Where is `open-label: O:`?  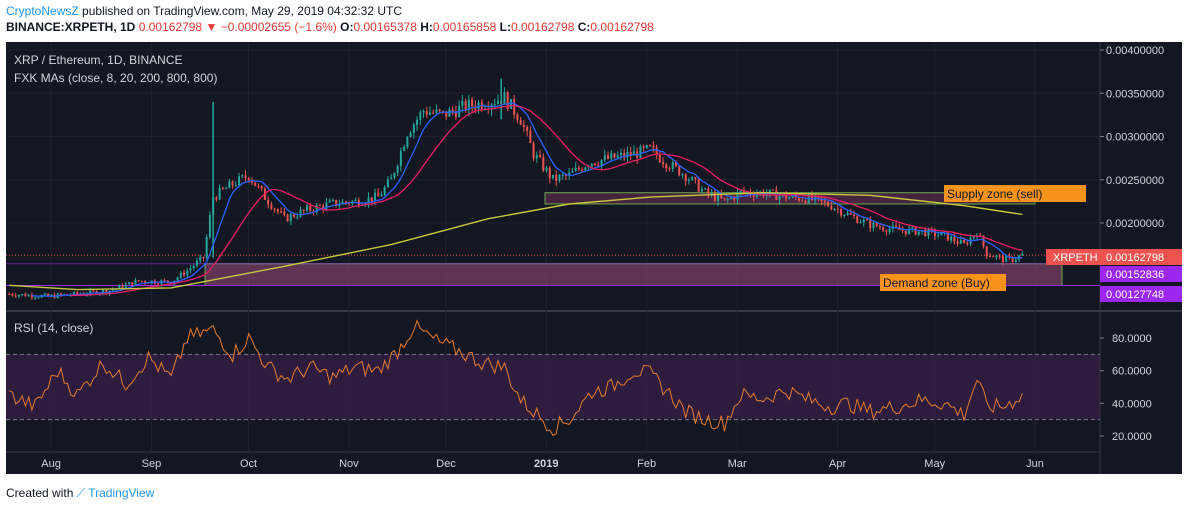
open-label: O: is located at coordinates (347, 27).